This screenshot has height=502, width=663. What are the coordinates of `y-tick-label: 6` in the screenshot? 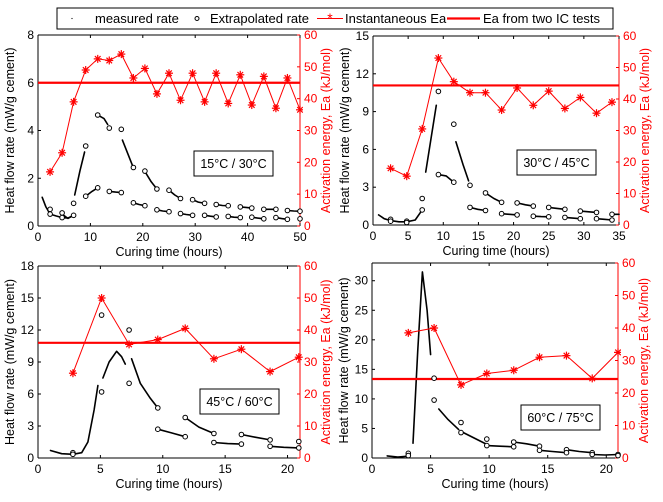 It's located at (30, 83).